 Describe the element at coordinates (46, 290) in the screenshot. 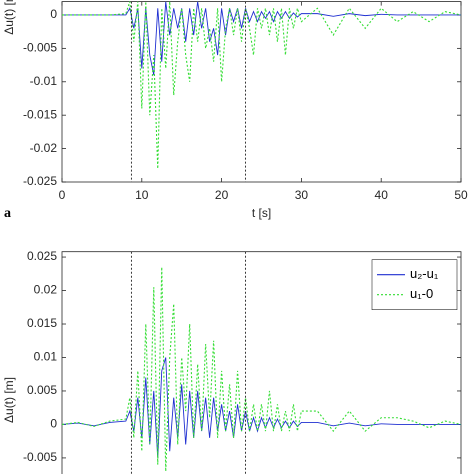

I see `y-tick-label: 0.02` at that location.